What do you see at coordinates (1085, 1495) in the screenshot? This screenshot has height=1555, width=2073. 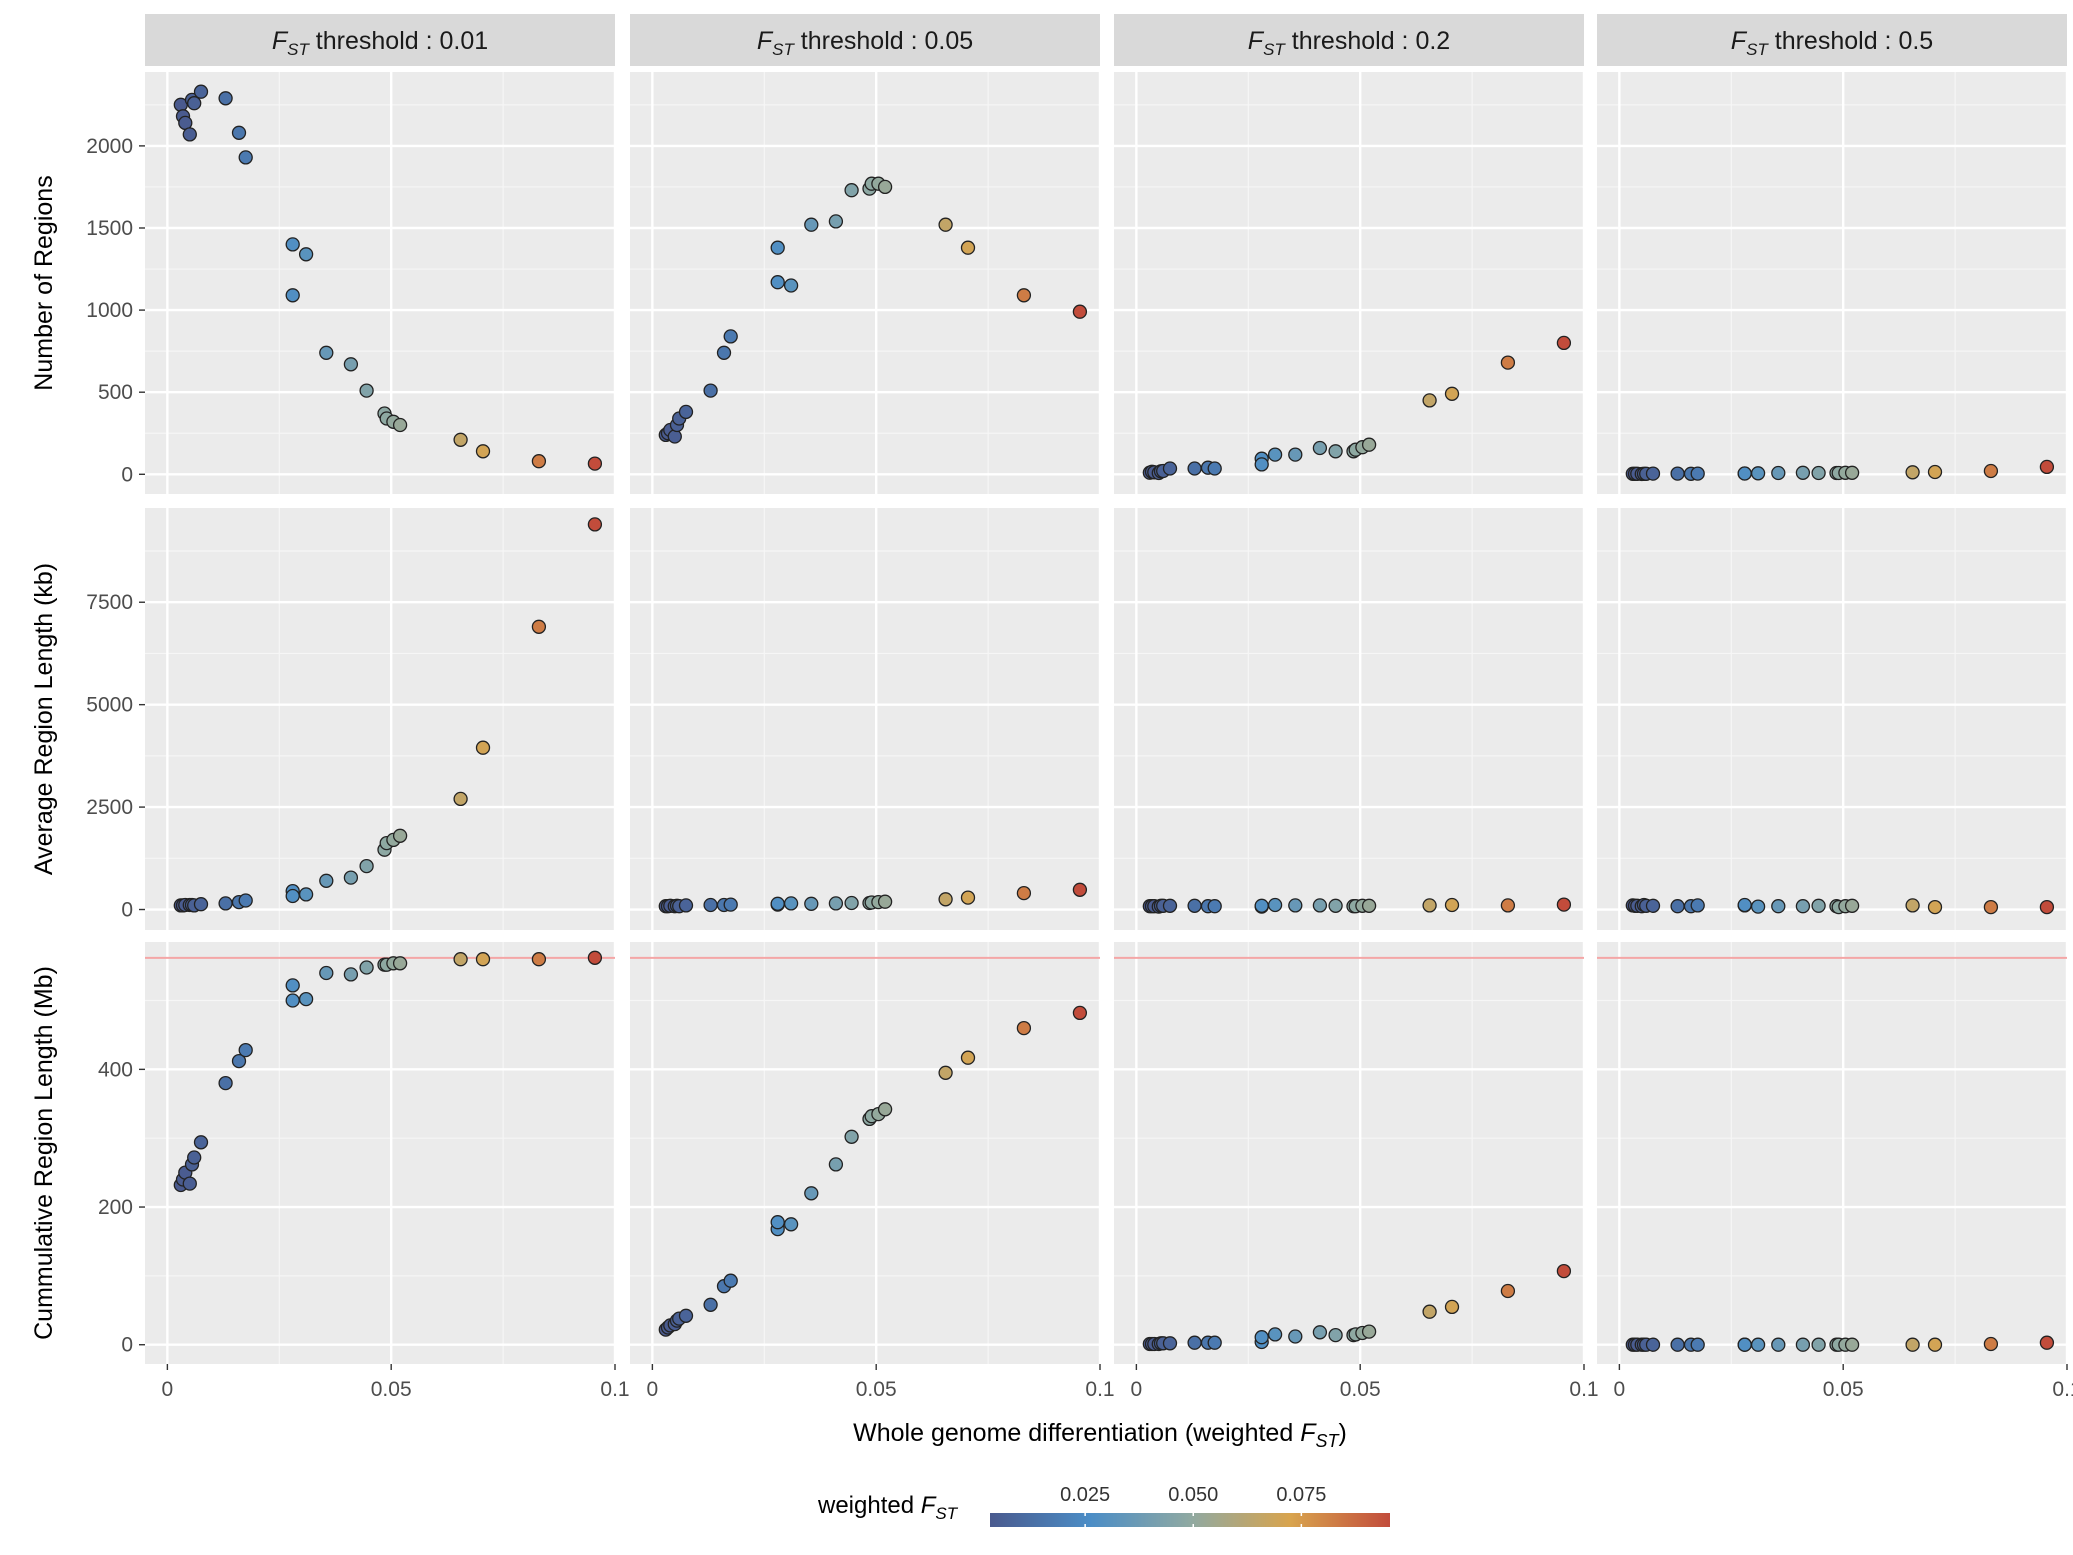 I see `colorbar-tick-label: 0.025` at bounding box center [1085, 1495].